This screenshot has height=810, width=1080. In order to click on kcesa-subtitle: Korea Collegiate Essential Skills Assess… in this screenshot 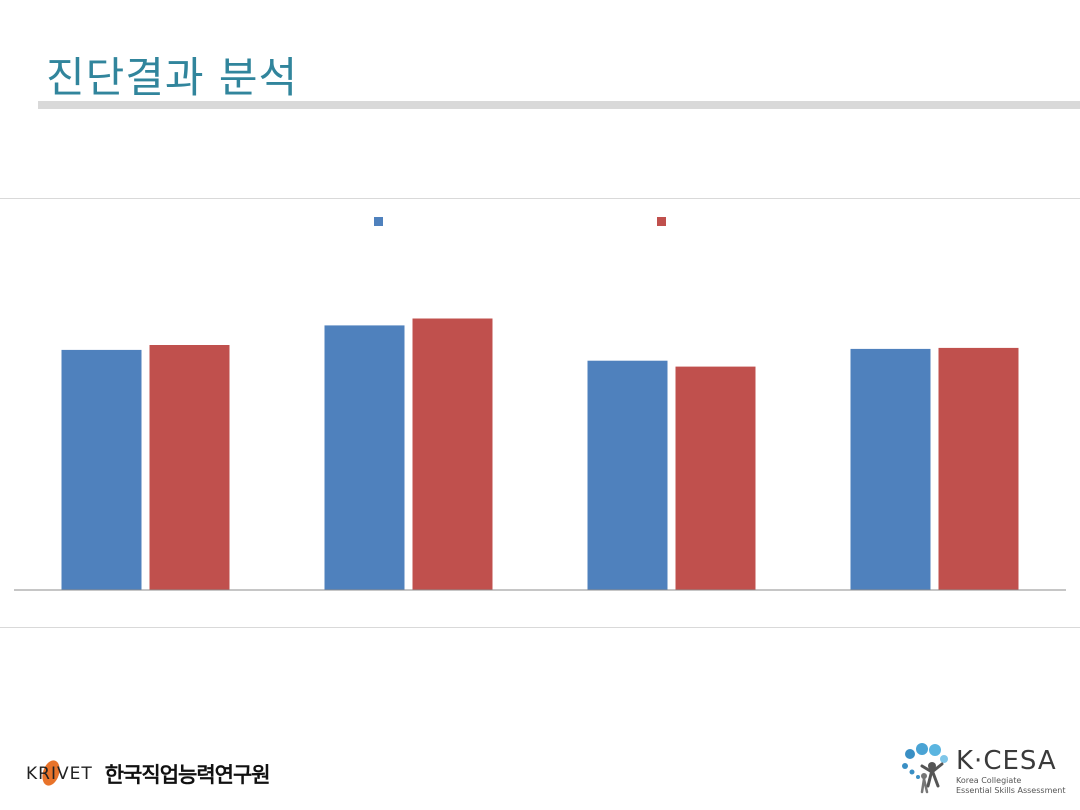, I will do `click(1011, 785)`.